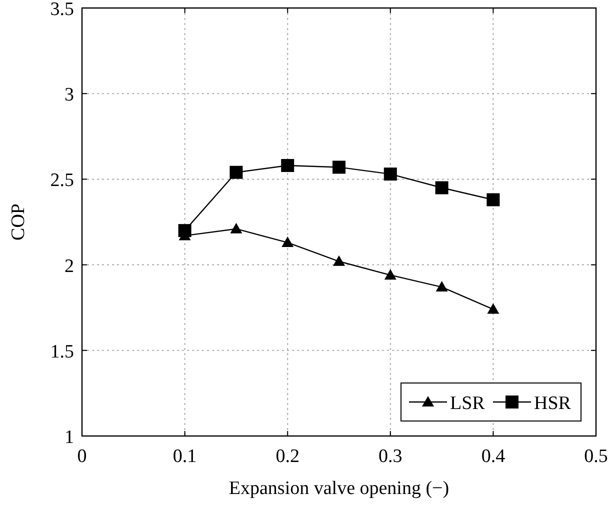 The width and height of the screenshot is (613, 506). Describe the element at coordinates (468, 403) in the screenshot. I see `legend-label: LSR` at that location.